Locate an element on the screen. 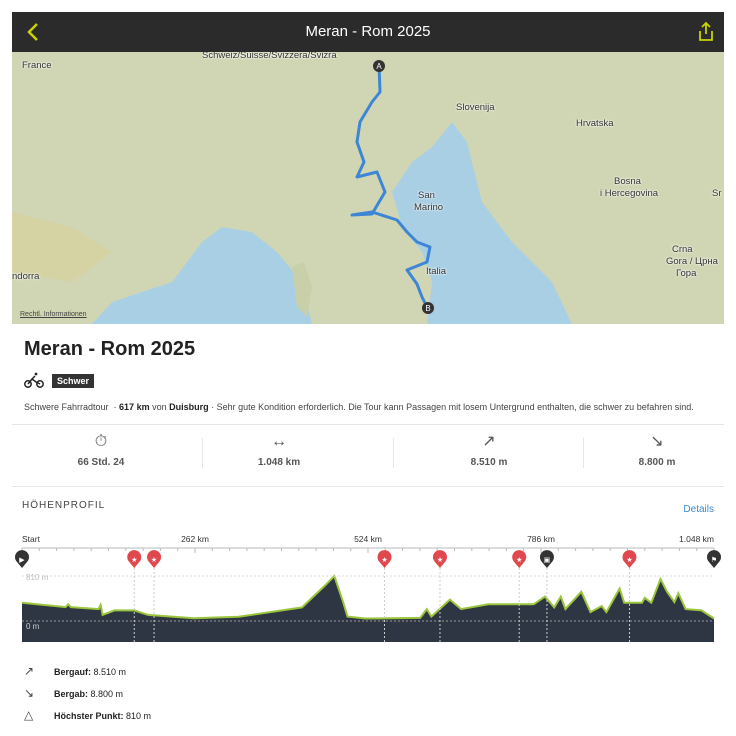 The width and height of the screenshot is (736, 736). accommodation-marker is located at coordinates (546, 559).